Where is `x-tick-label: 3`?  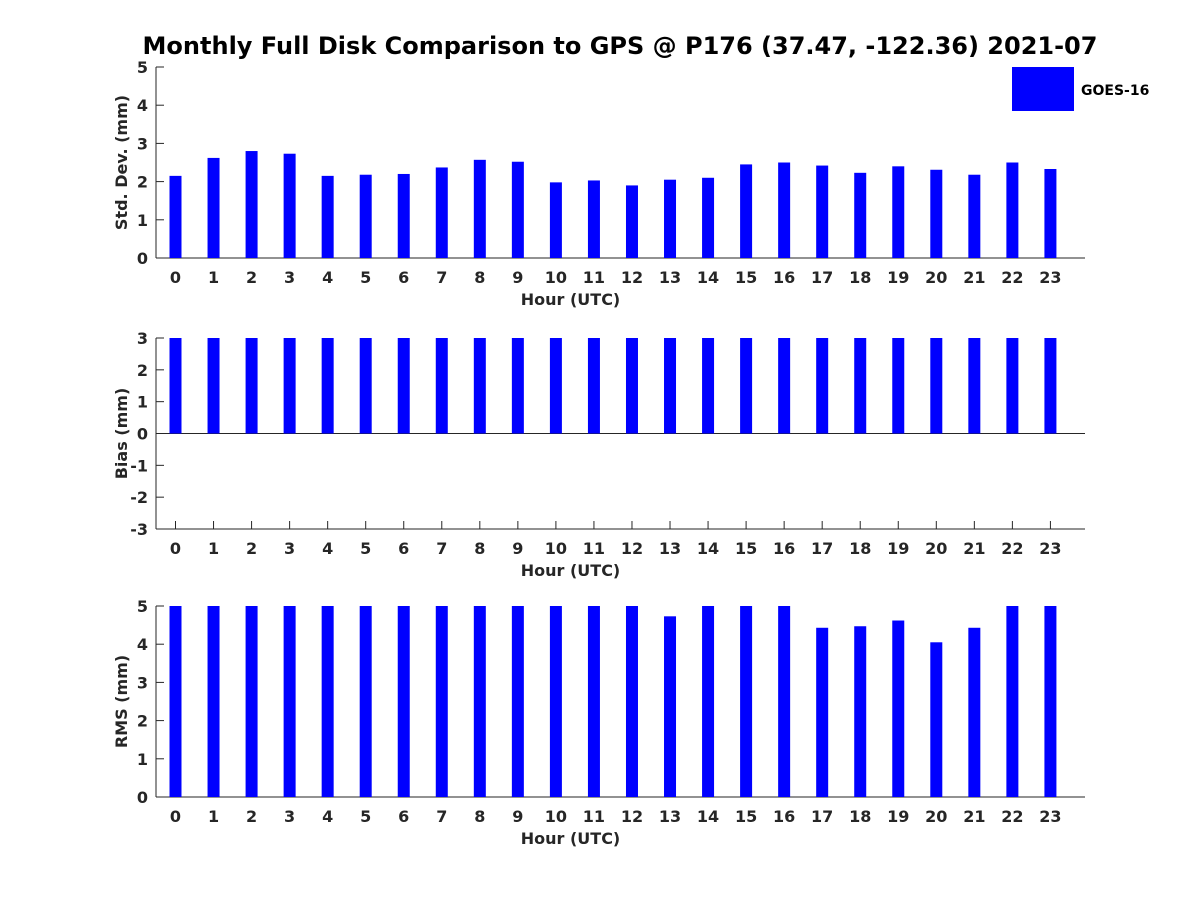 x-tick-label: 3 is located at coordinates (289, 277).